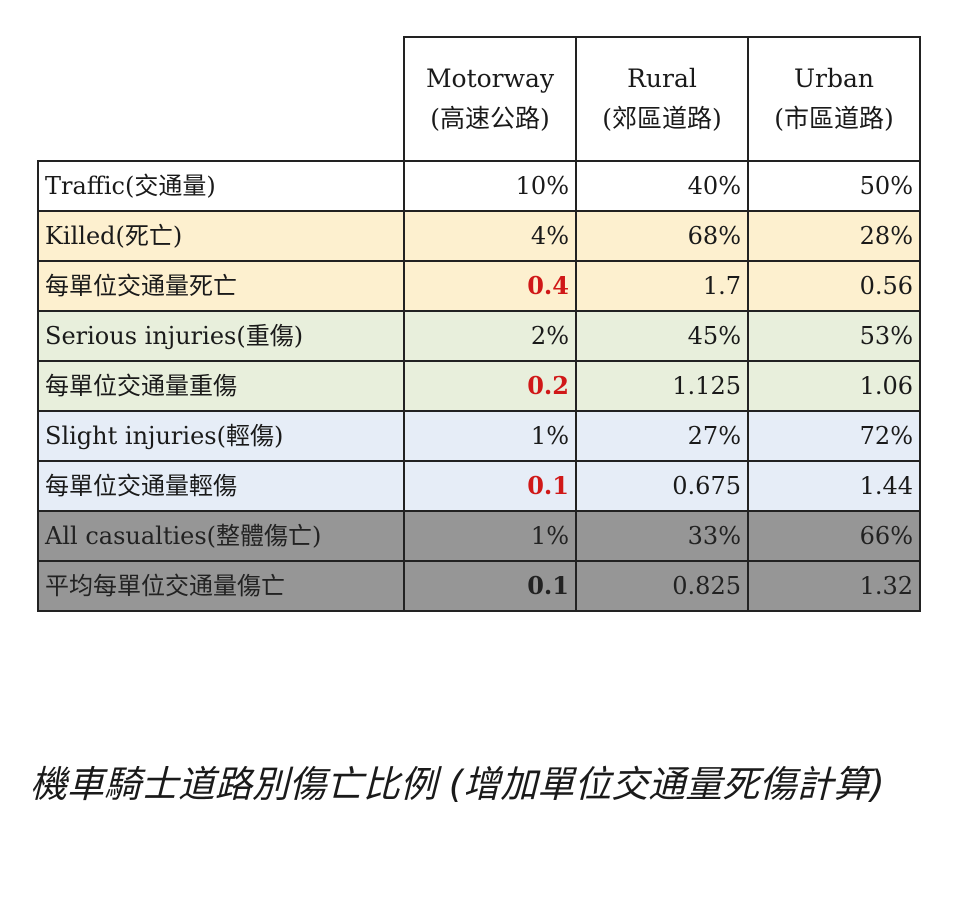 The width and height of the screenshot is (960, 908). Describe the element at coordinates (490, 286) in the screenshot. I see `cell-motorway: 0.4` at that location.